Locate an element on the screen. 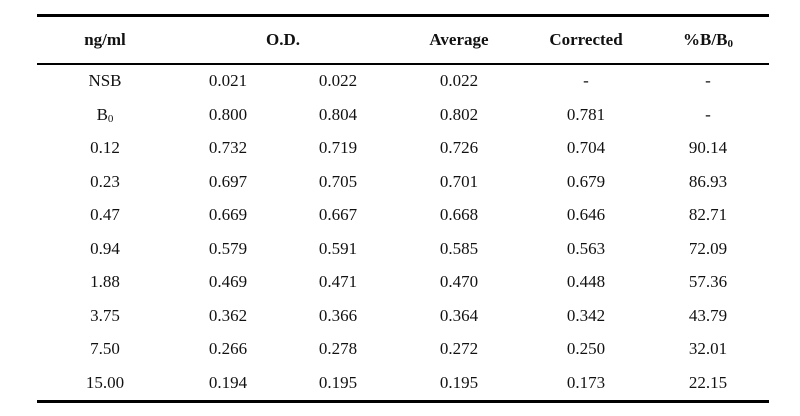  cell-average: 0.668 is located at coordinates (459, 215).